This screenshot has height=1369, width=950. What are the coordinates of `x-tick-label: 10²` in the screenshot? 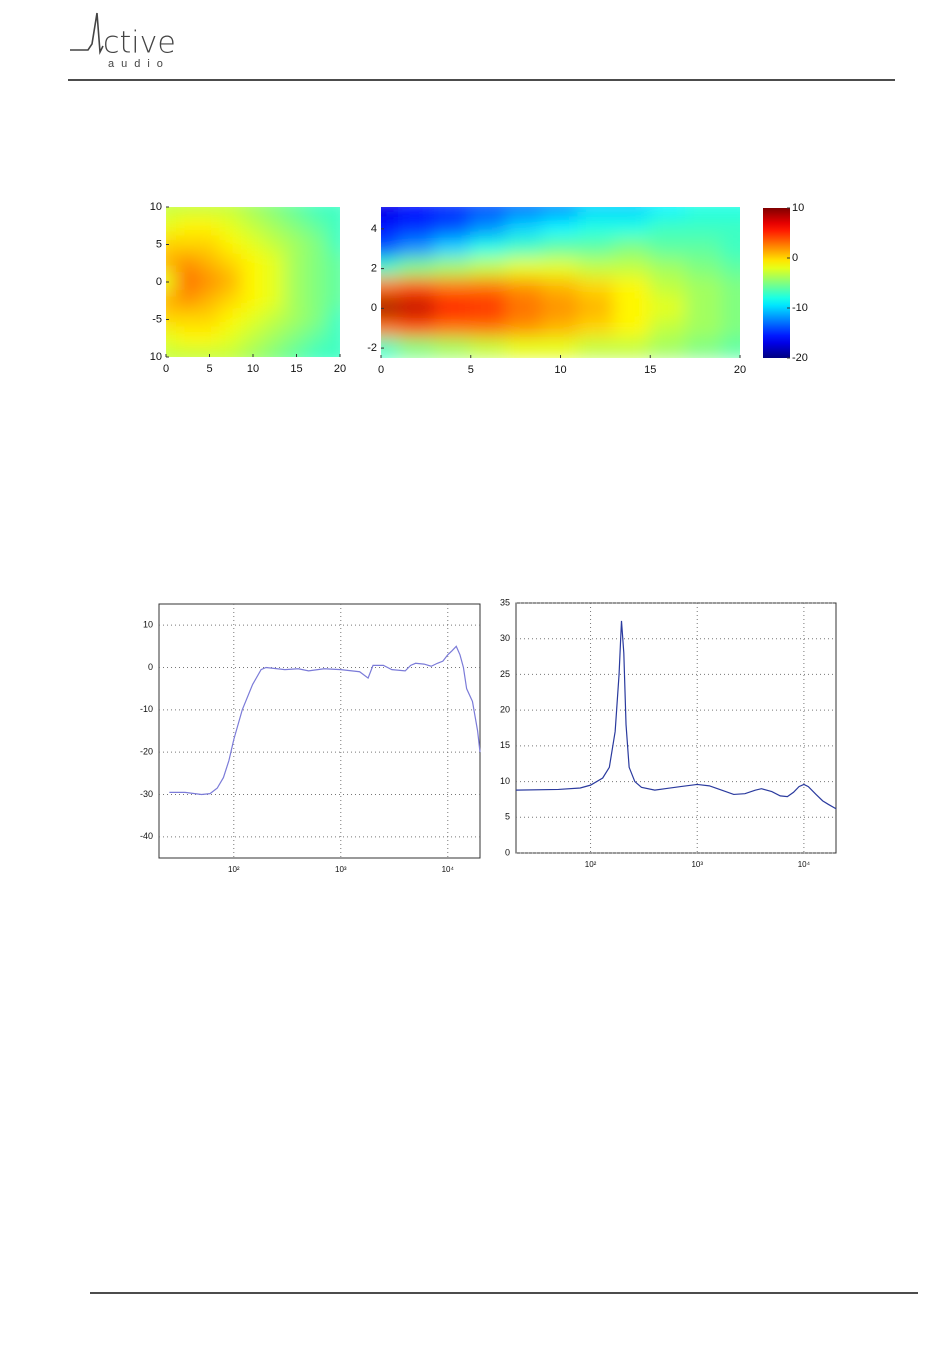 It's located at (234, 869).